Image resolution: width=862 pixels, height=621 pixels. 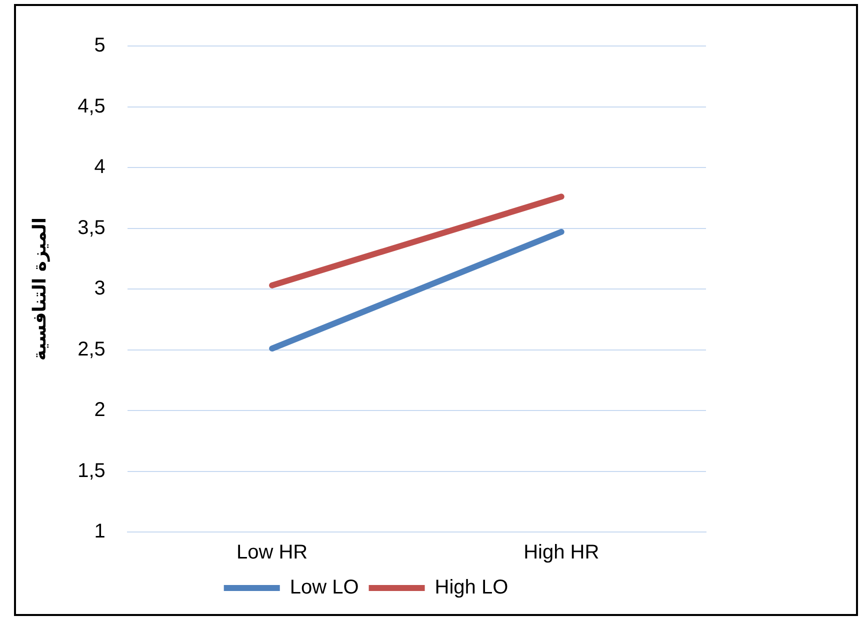 I want to click on x-tick-label: Low HR, so click(x=272, y=553).